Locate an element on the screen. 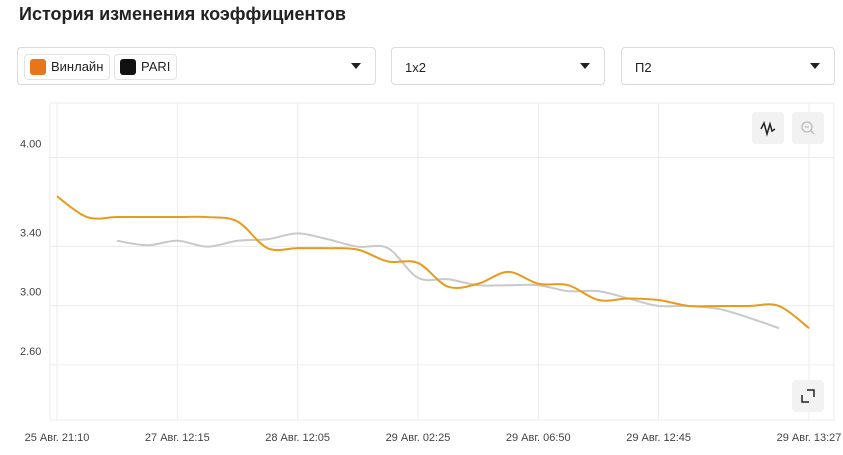 The image size is (843, 455). x-tick-label: 29 Авг. 06:50 is located at coordinates (538, 438).